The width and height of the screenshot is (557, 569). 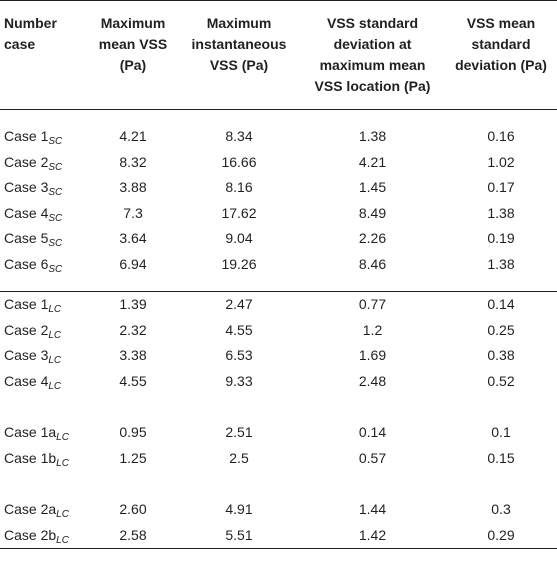 What do you see at coordinates (133, 355) in the screenshot?
I see `cell-max-mean-vss: 3.38` at bounding box center [133, 355].